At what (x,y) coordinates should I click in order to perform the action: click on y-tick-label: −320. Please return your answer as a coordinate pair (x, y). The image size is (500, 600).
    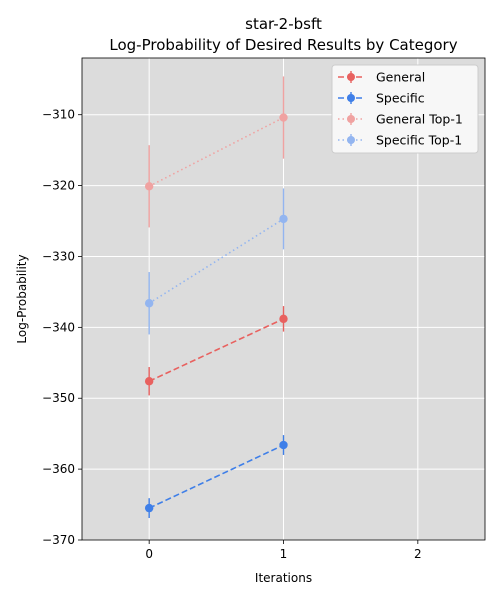
    Looking at the image, I should click on (58, 186).